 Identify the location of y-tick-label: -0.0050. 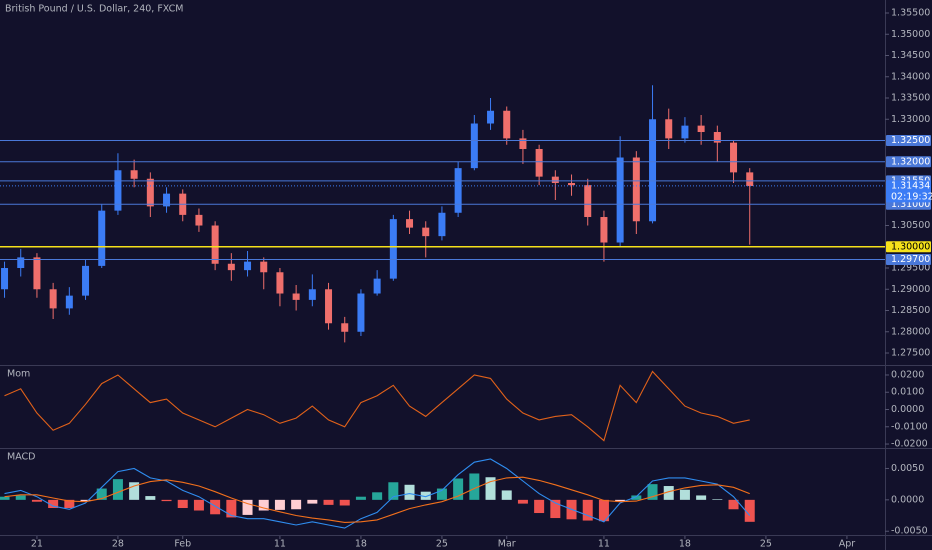
(909, 531).